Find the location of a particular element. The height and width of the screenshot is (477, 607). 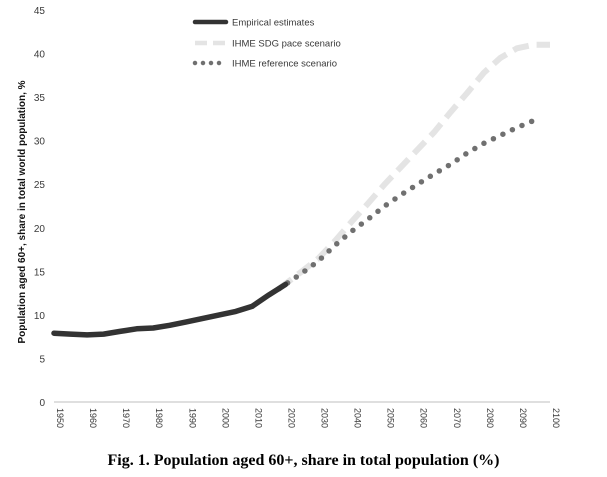

x-tick-label: 2010 is located at coordinates (258, 418).